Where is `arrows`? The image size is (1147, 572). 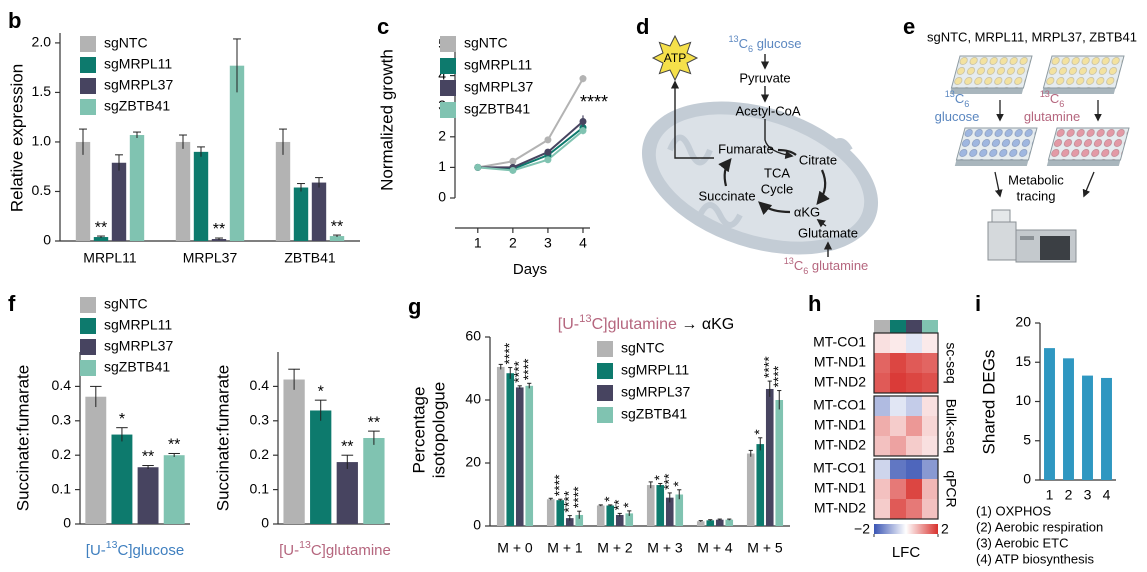 arrows is located at coordinates (751, 155).